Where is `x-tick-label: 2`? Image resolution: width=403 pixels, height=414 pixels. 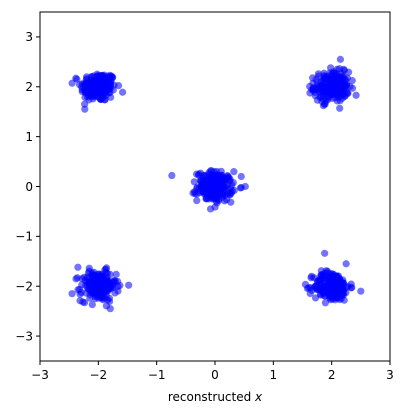 x-tick-label: 2 is located at coordinates (332, 375).